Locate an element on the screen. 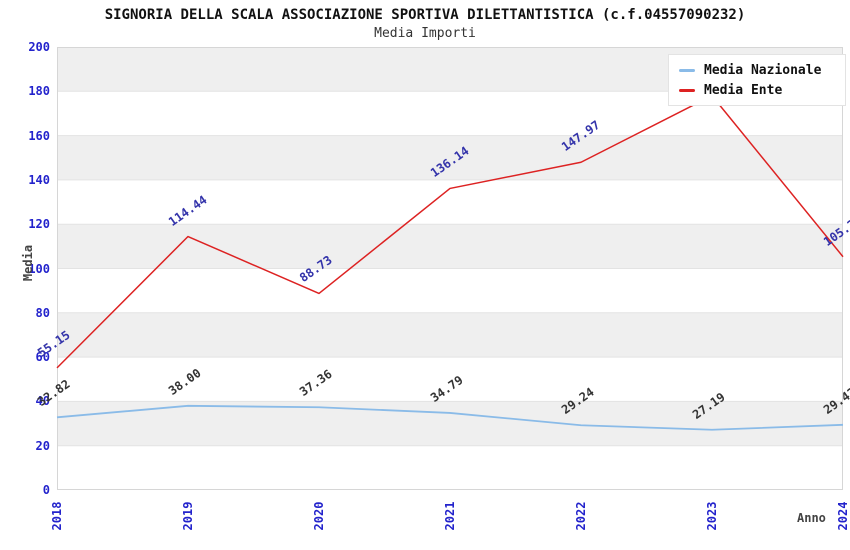 The height and width of the screenshot is (550, 850). y-tick-label: 160 is located at coordinates (39, 135).